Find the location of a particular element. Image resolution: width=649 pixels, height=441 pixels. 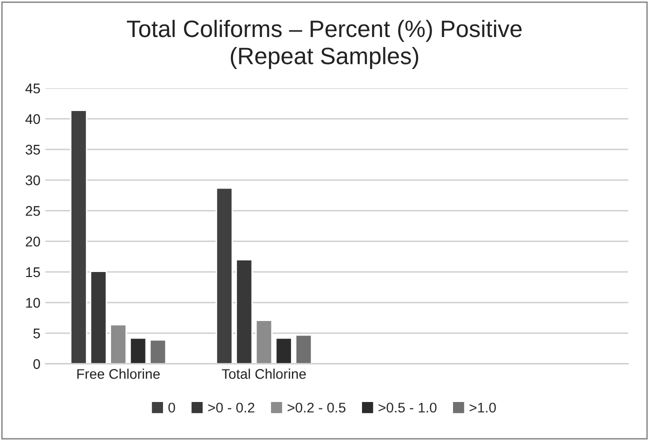

legend-label: 0 is located at coordinates (172, 407).